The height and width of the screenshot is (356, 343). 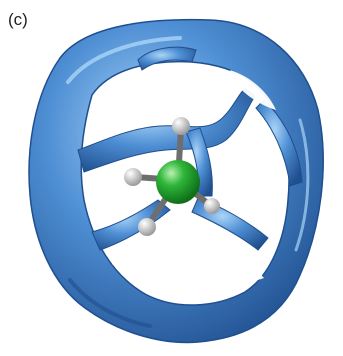 I want to click on molecule, so click(x=172, y=176).